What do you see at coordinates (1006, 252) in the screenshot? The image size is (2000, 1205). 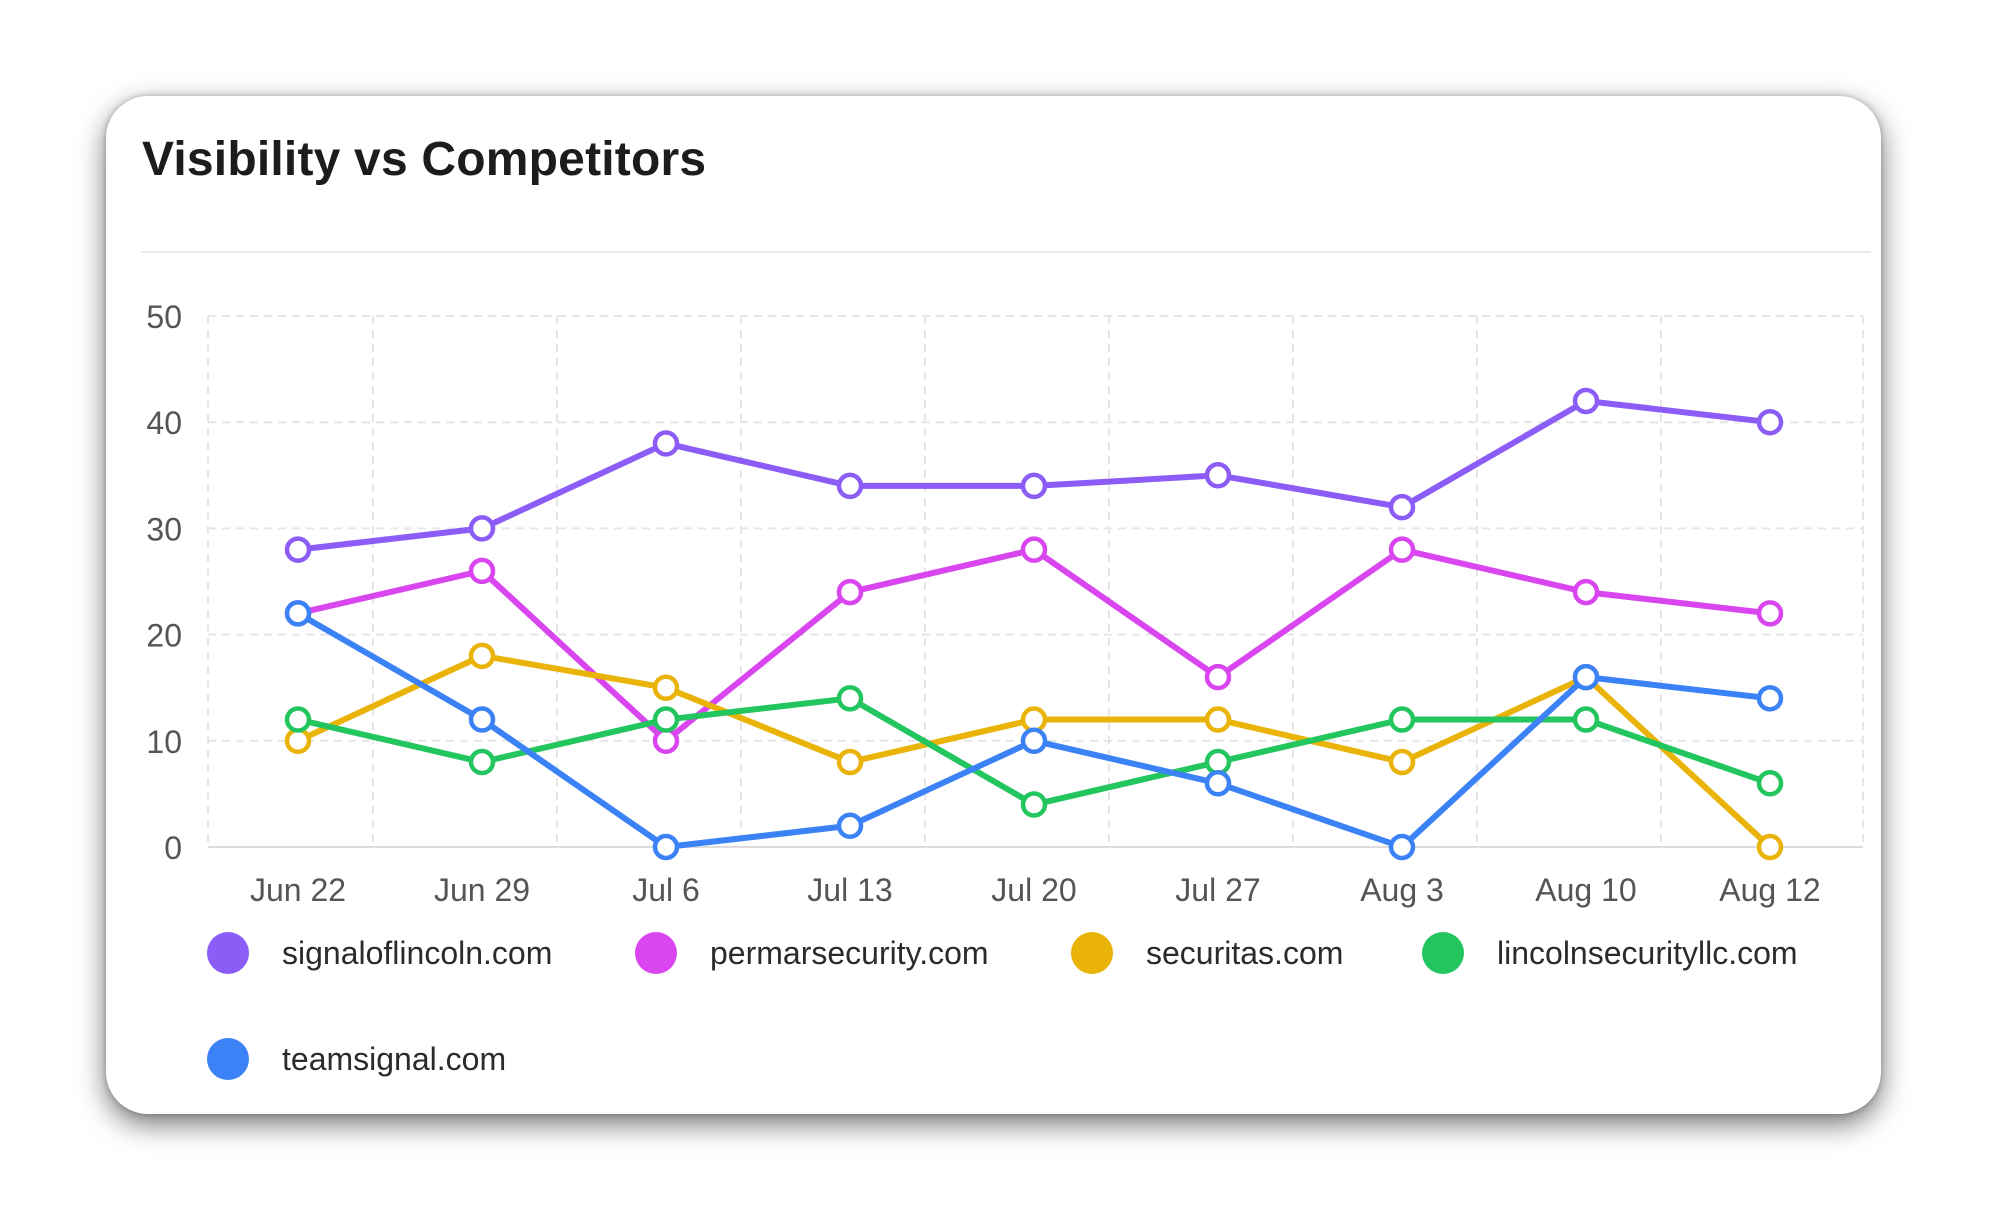 I see `title-divider` at bounding box center [1006, 252].